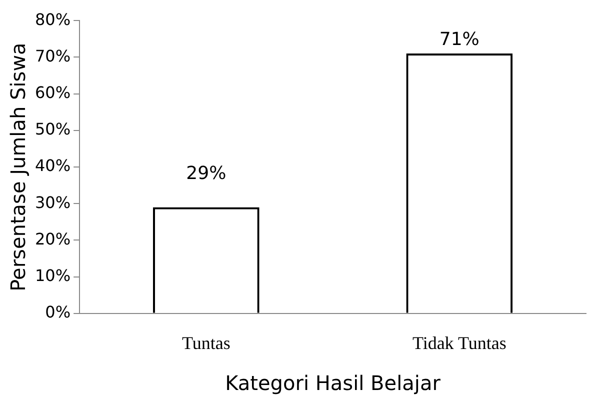  Describe the element at coordinates (53, 202) in the screenshot. I see `y-tick-label: 30%` at that location.